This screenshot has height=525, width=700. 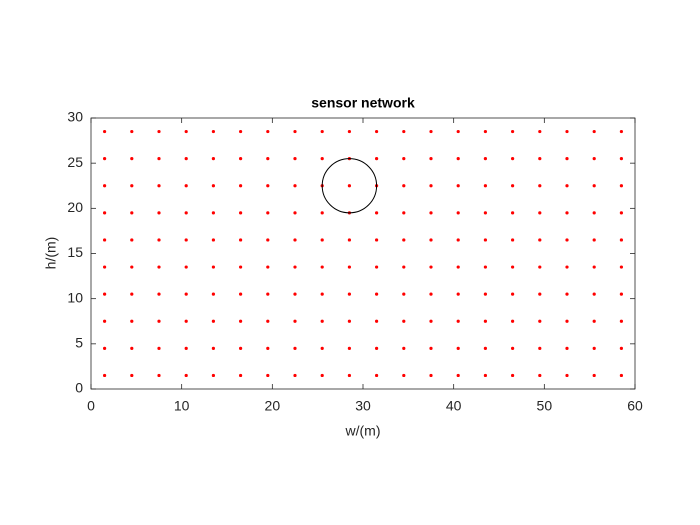 What do you see at coordinates (545, 406) in the screenshot?
I see `x-tick-label: 50` at bounding box center [545, 406].